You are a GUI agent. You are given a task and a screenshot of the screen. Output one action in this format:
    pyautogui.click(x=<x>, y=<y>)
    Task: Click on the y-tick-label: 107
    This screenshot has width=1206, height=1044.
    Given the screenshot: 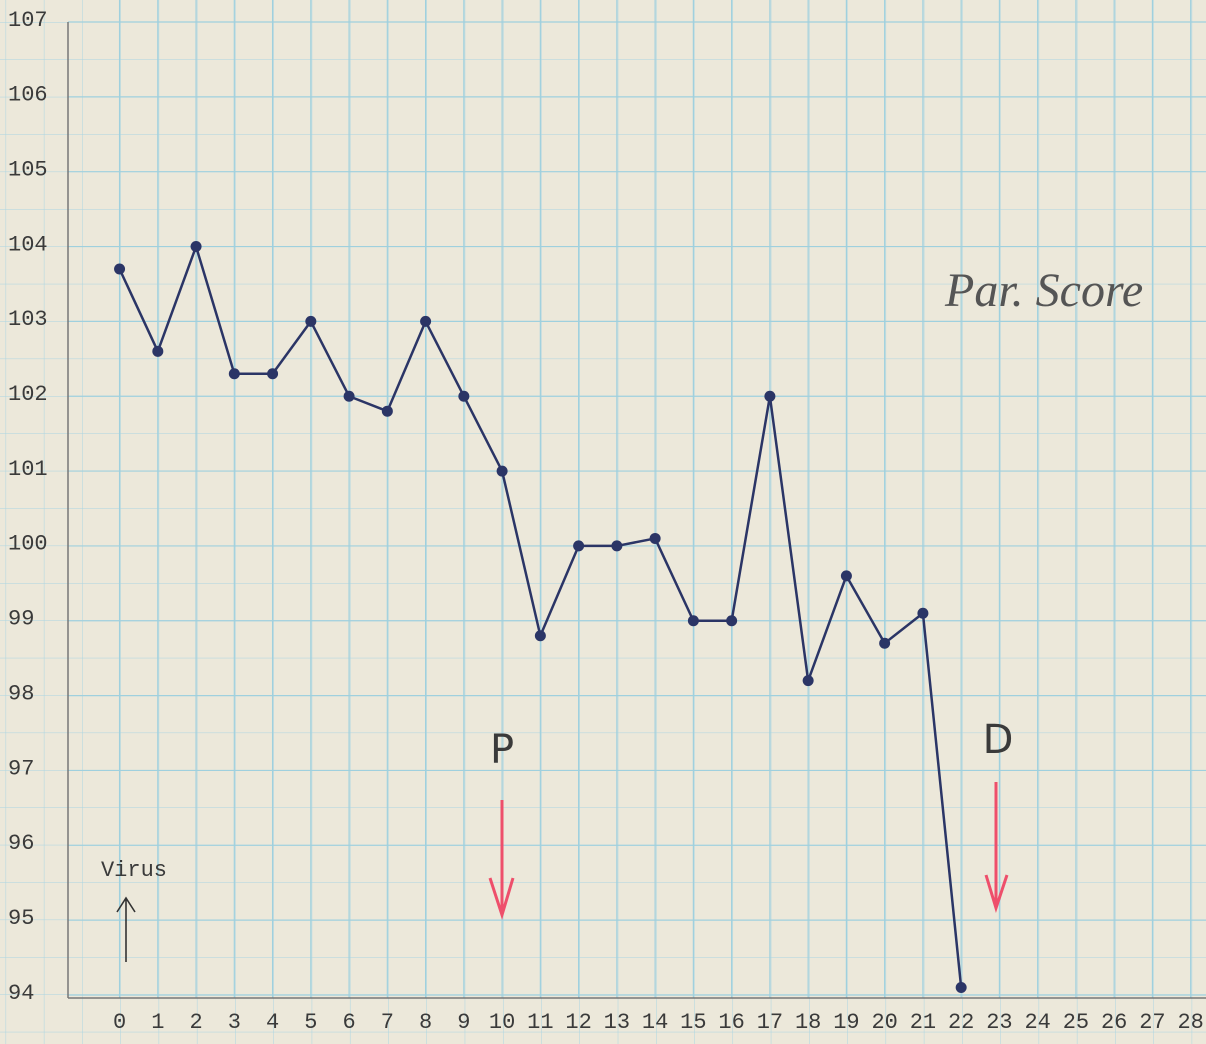 What is the action you would take?
    pyautogui.click(x=28, y=20)
    